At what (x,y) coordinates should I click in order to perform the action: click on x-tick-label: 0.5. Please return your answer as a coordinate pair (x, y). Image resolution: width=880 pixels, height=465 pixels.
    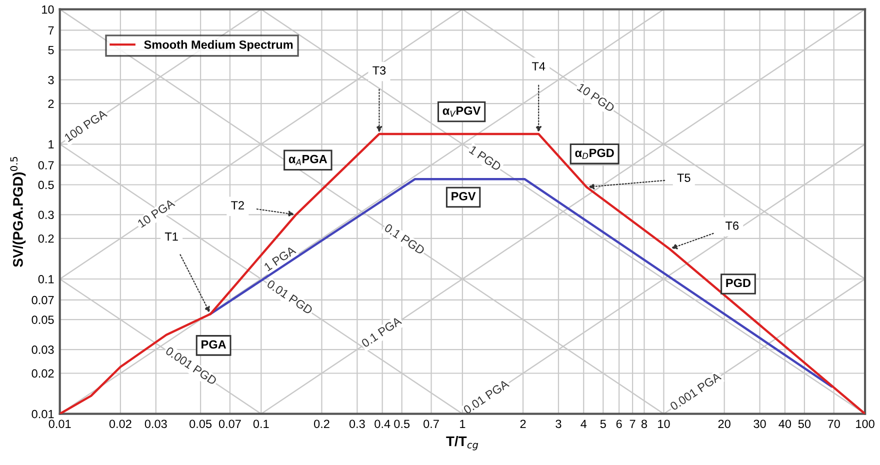
    Looking at the image, I should click on (402, 424).